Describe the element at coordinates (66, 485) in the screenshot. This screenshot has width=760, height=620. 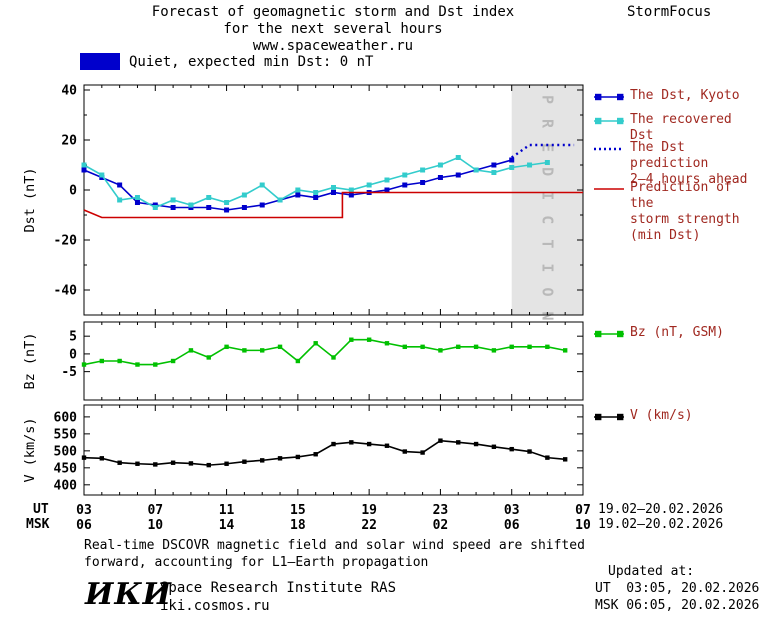
I see `svg-text: 400` at that location.